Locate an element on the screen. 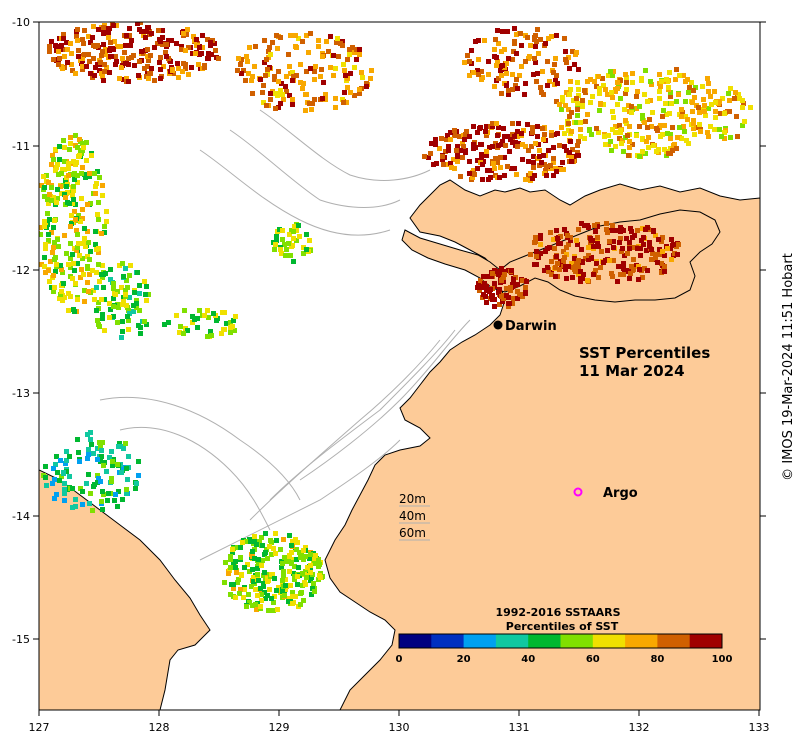  lon-tick-label: 133 is located at coordinates (759, 727).